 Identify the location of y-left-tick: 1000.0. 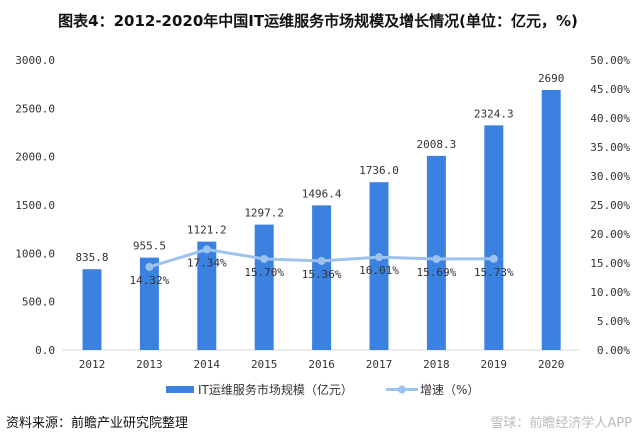
(35, 253).